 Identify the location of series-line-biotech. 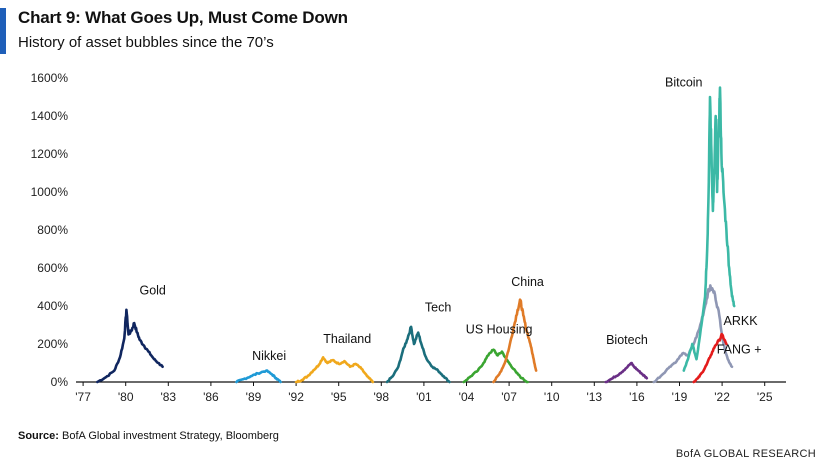
(626, 372).